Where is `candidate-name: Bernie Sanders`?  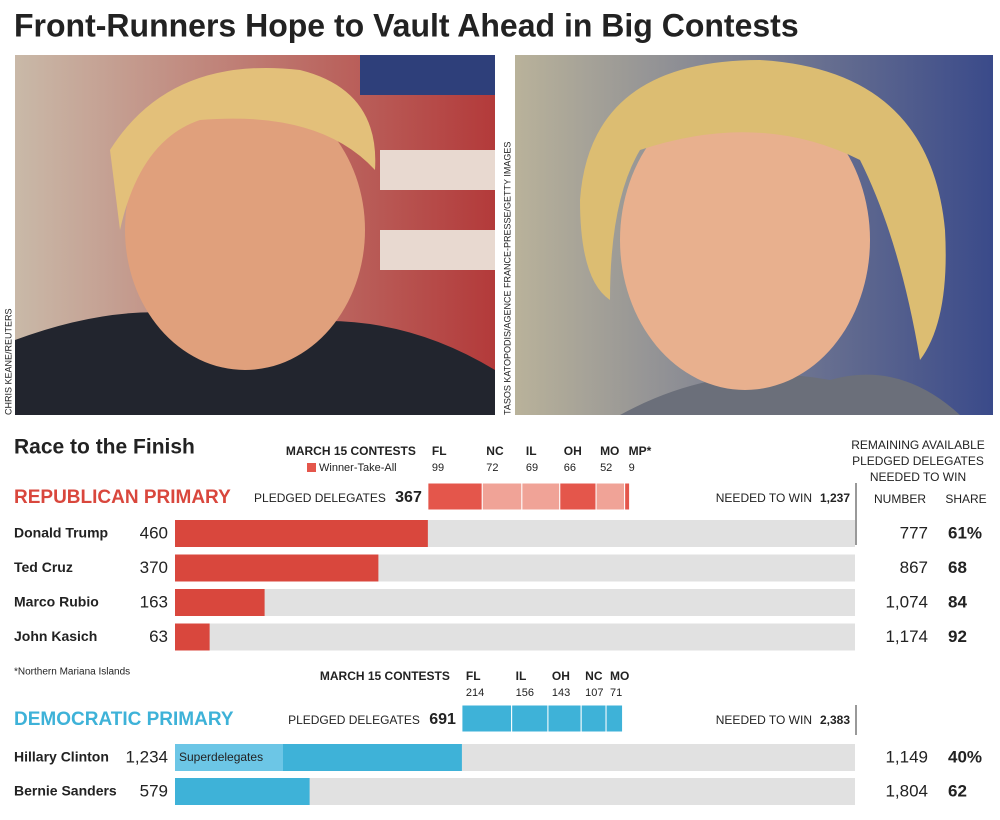 candidate-name: Bernie Sanders is located at coordinates (65, 791).